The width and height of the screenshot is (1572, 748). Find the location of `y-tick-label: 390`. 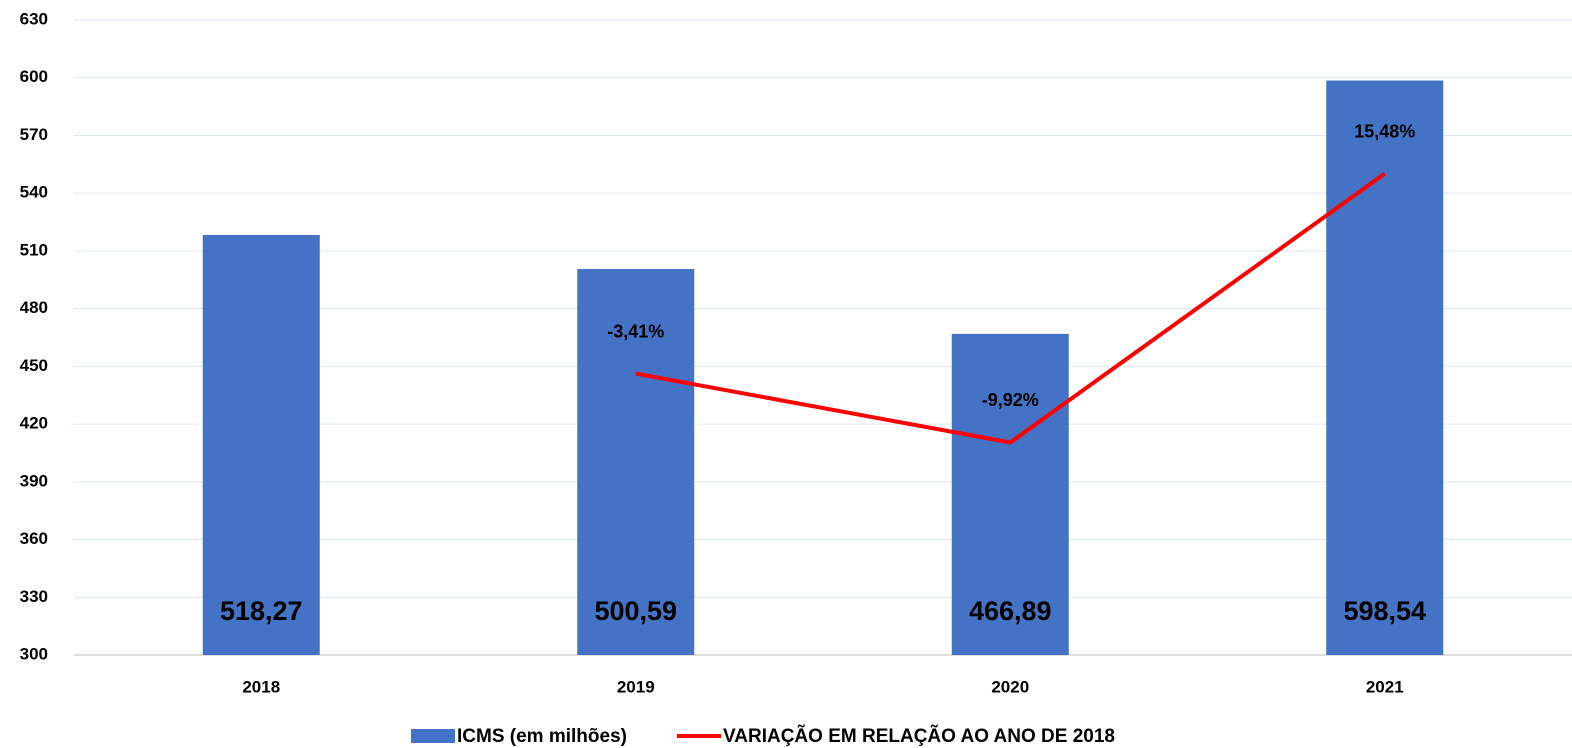

y-tick-label: 390 is located at coordinates (34, 480).